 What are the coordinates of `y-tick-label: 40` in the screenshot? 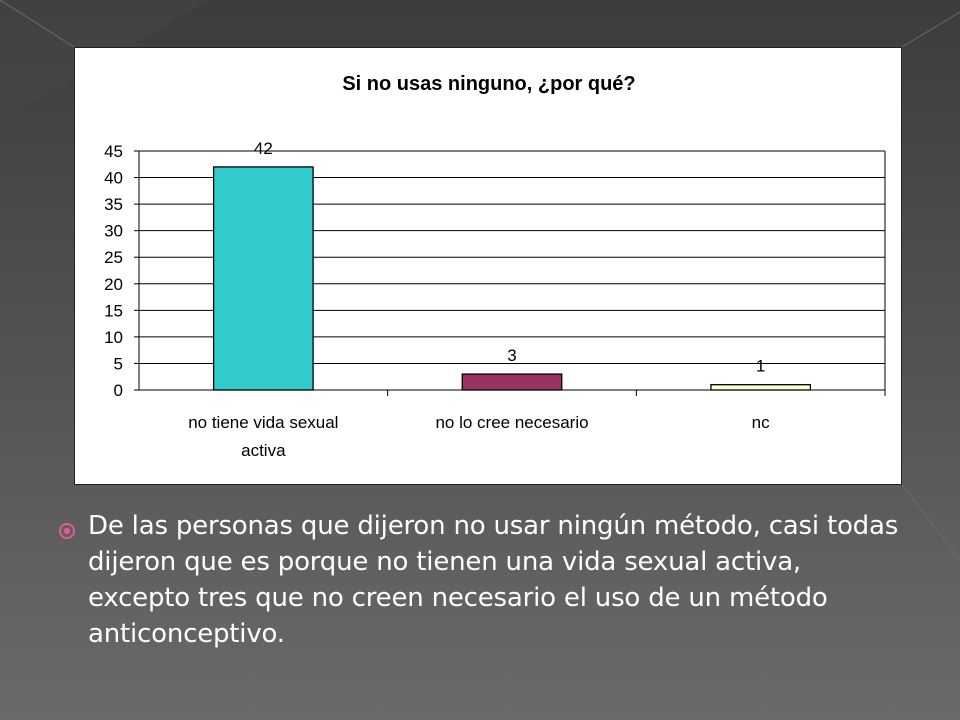 It's located at (113, 178).